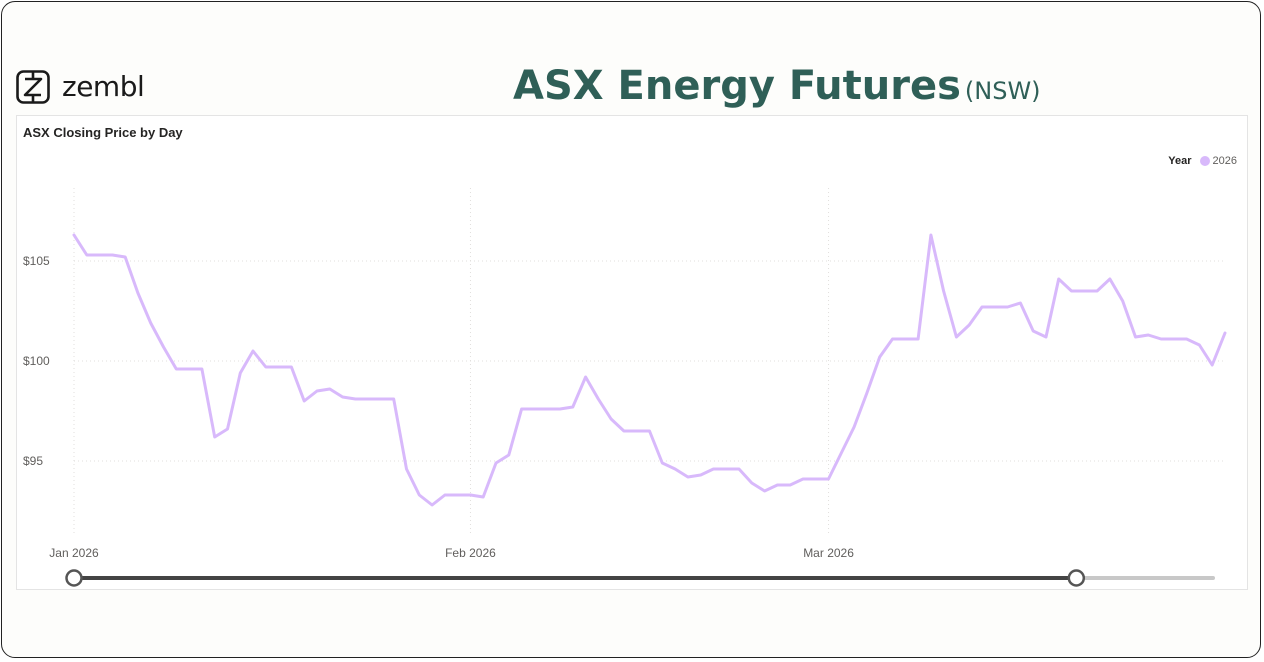 The height and width of the screenshot is (662, 1264). I want to click on legend-marker-2026, so click(1204, 161).